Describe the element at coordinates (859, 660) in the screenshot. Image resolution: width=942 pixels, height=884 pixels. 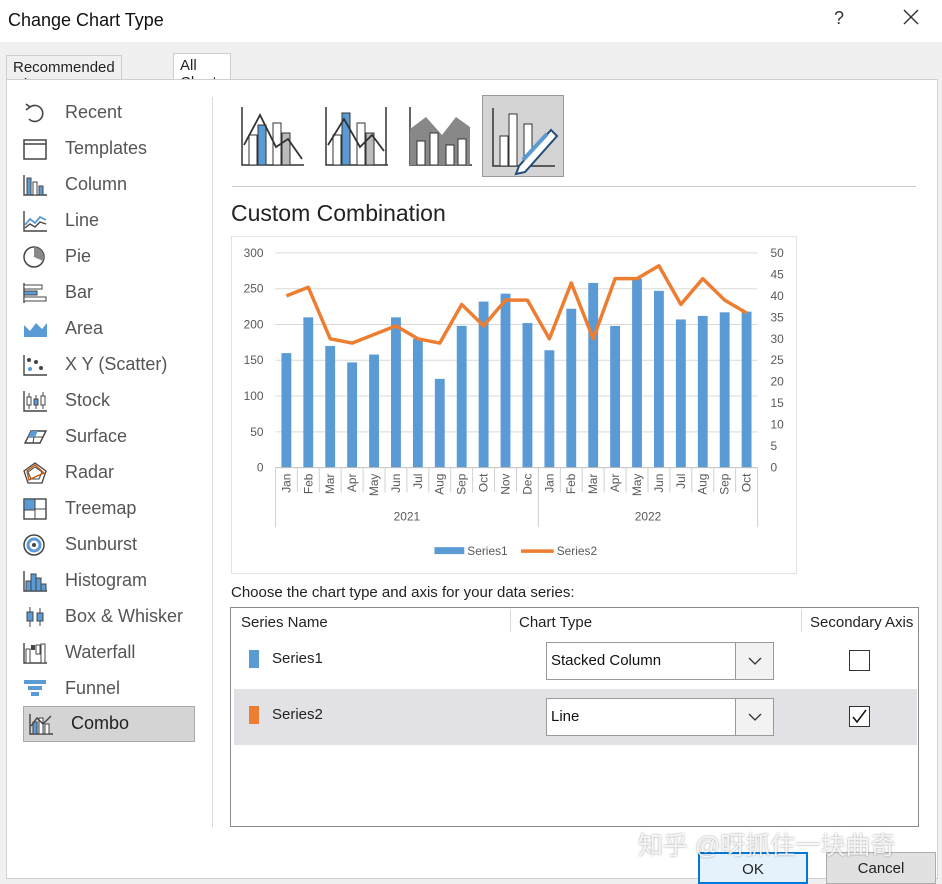
I see `secondary-axis-checkbox` at that location.